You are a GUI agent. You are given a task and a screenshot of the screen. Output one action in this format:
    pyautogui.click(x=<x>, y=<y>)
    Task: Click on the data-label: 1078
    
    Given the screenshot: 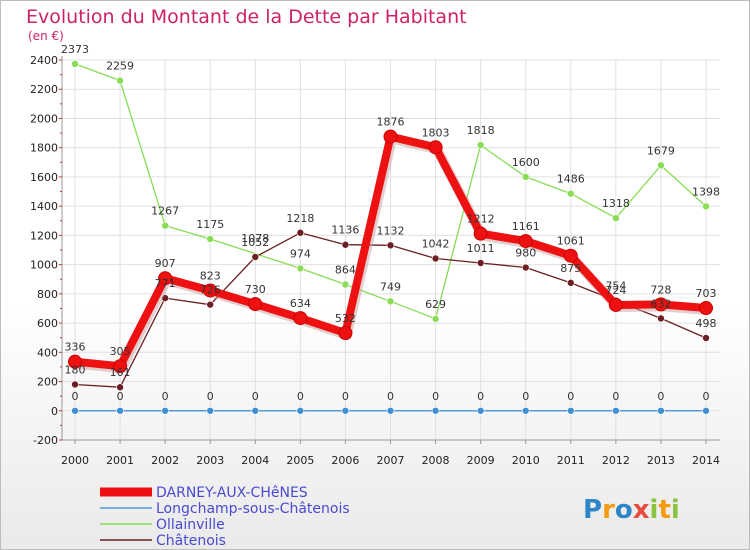 What is the action you would take?
    pyautogui.click(x=255, y=238)
    